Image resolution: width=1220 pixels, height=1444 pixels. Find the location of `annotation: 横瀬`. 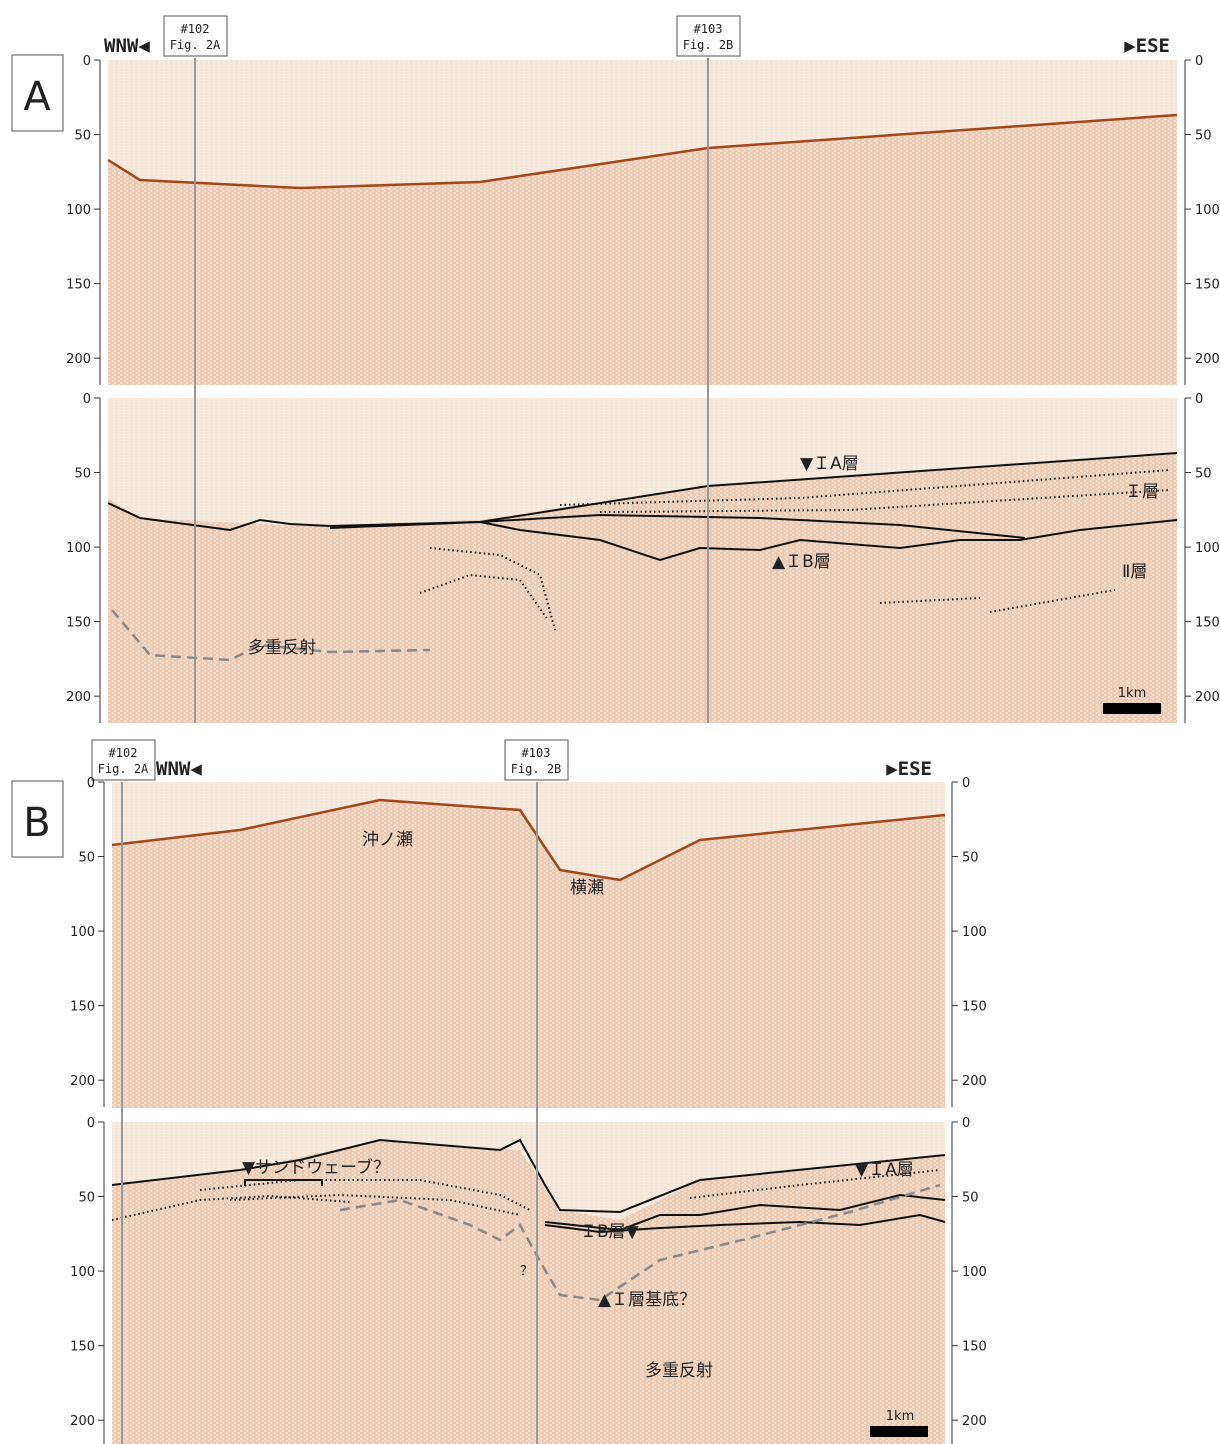

annotation: 横瀬 is located at coordinates (587, 888).